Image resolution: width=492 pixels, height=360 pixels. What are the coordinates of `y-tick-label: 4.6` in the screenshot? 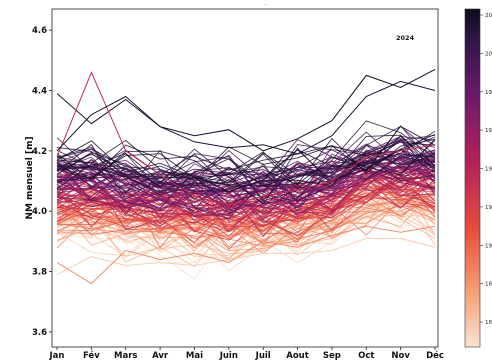 It's located at (39, 31).